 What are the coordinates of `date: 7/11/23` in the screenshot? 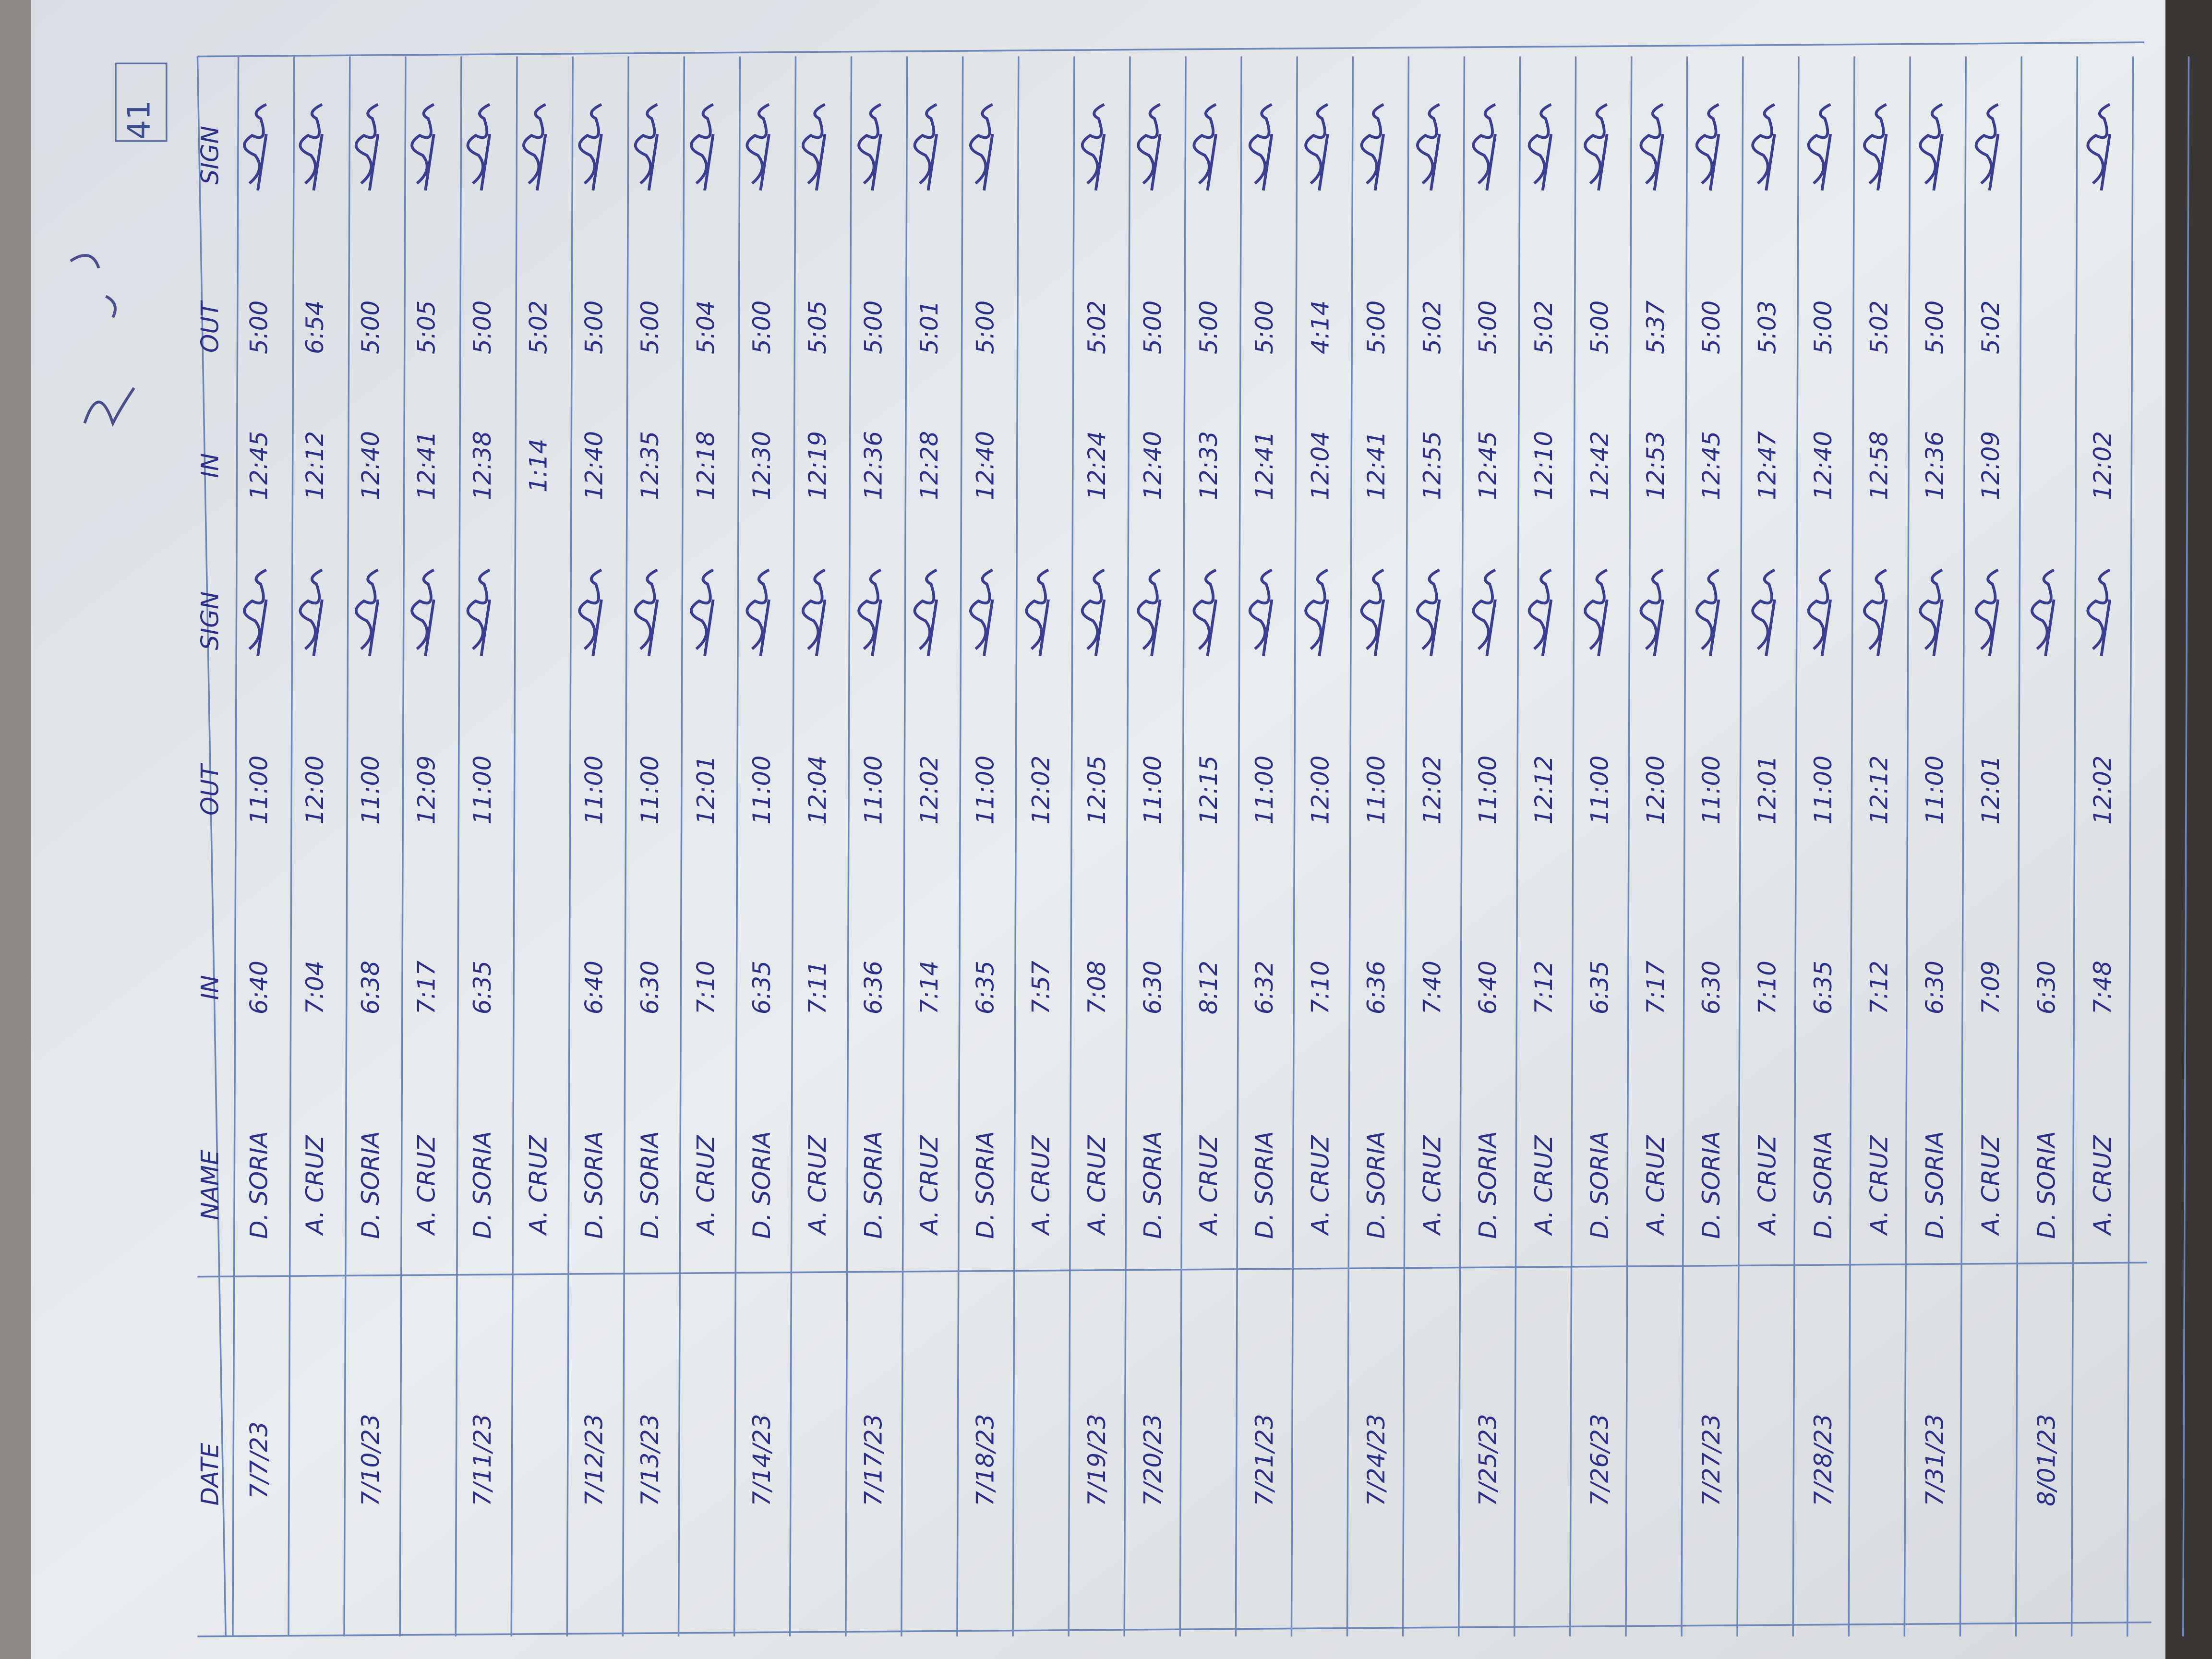 It's located at (483, 1460).